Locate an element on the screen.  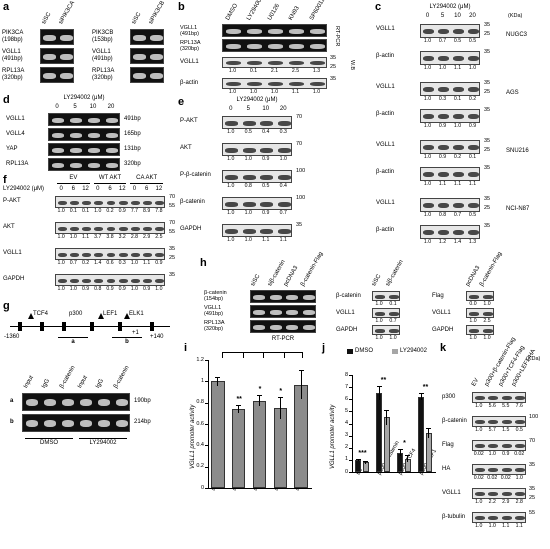
quant-value: 5.7 is located at coordinates (492, 430).